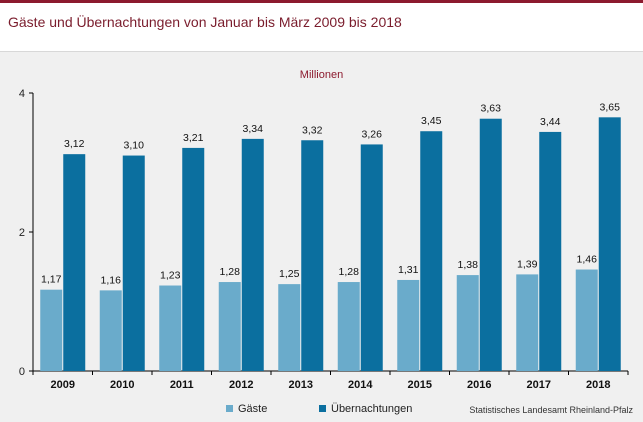 The image size is (643, 422). Describe the element at coordinates (408, 270) in the screenshot. I see `data-label: 1,31` at that location.